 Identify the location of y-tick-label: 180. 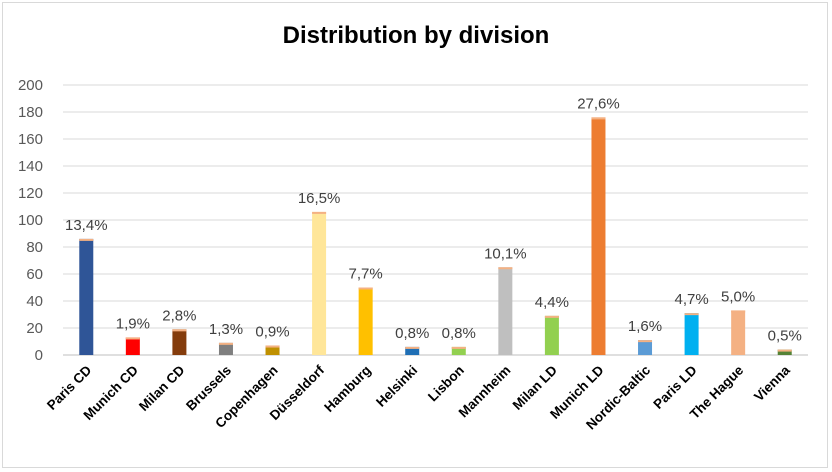
(30, 112).